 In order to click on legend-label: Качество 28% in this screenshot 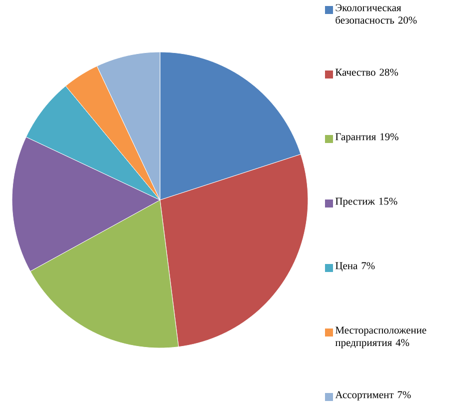, I will do `click(366, 72)`.